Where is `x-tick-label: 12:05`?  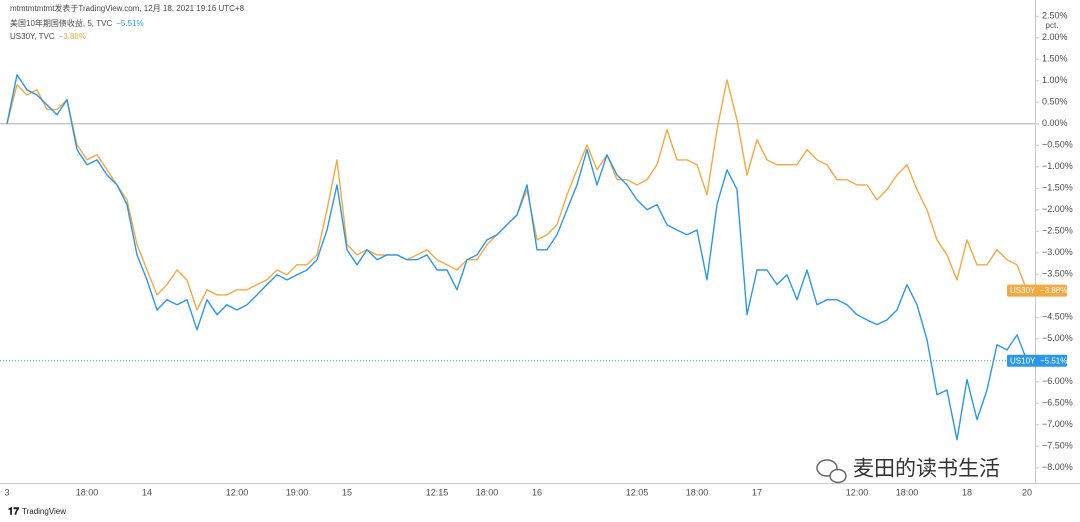 x-tick-label: 12:05 is located at coordinates (637, 492).